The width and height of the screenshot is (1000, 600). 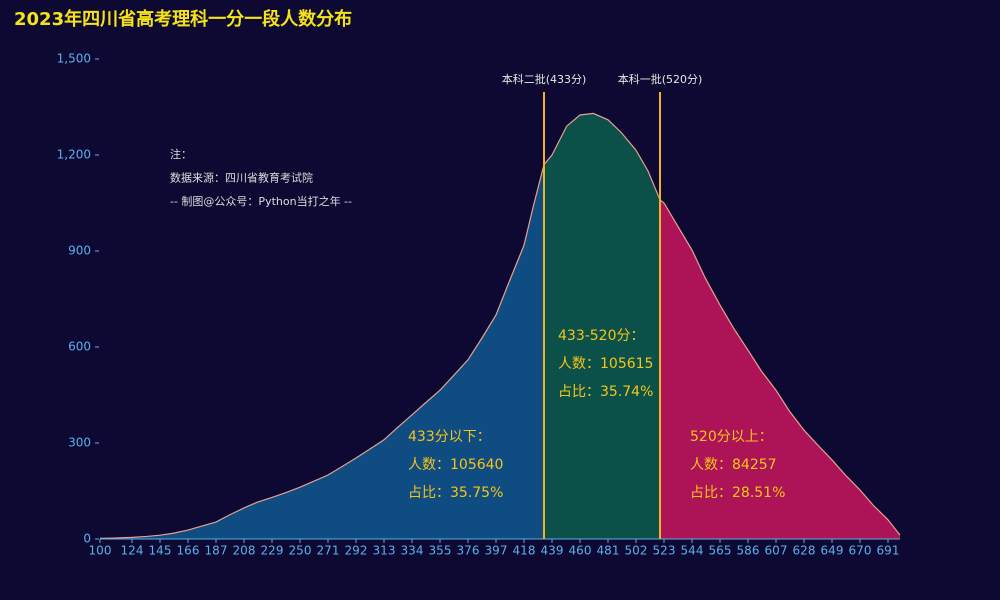 What do you see at coordinates (544, 79) in the screenshot?
I see `mark-line-label: 本科二批(433分)` at bounding box center [544, 79].